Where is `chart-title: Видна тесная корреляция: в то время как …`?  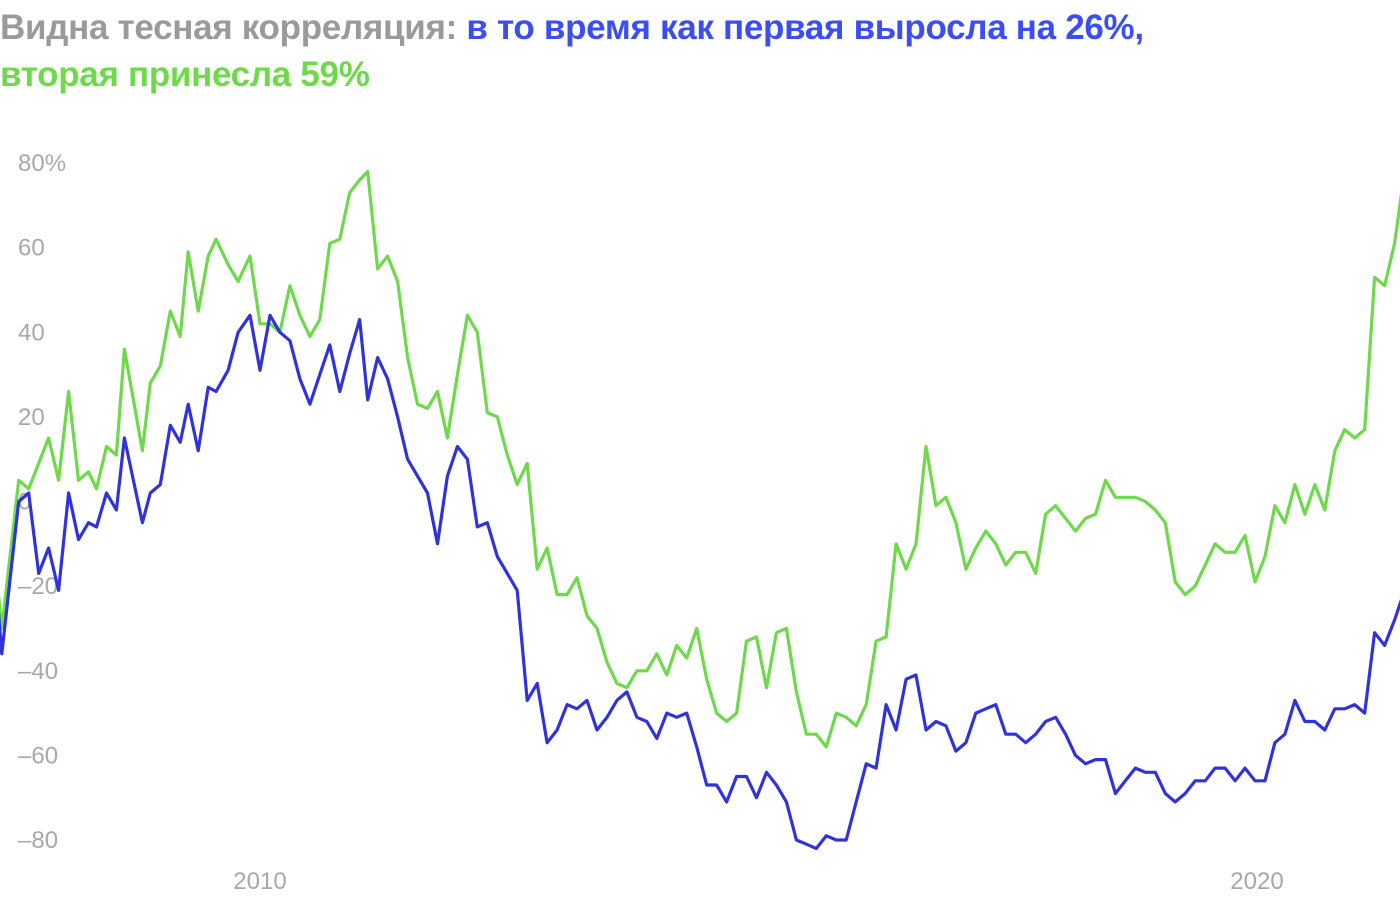 chart-title: Видна тесная корреляция: в то время как … is located at coordinates (700, 51).